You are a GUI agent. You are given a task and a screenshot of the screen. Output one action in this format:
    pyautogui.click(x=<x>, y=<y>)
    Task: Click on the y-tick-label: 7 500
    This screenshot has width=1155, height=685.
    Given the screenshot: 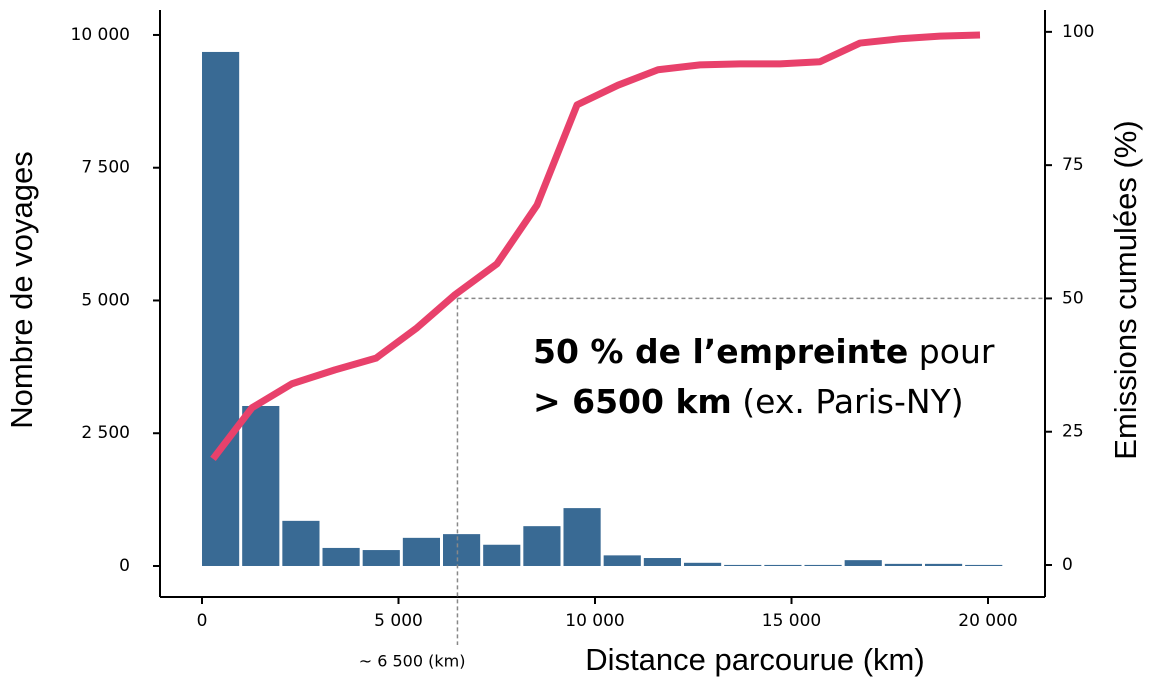 What is the action you would take?
    pyautogui.click(x=105, y=168)
    